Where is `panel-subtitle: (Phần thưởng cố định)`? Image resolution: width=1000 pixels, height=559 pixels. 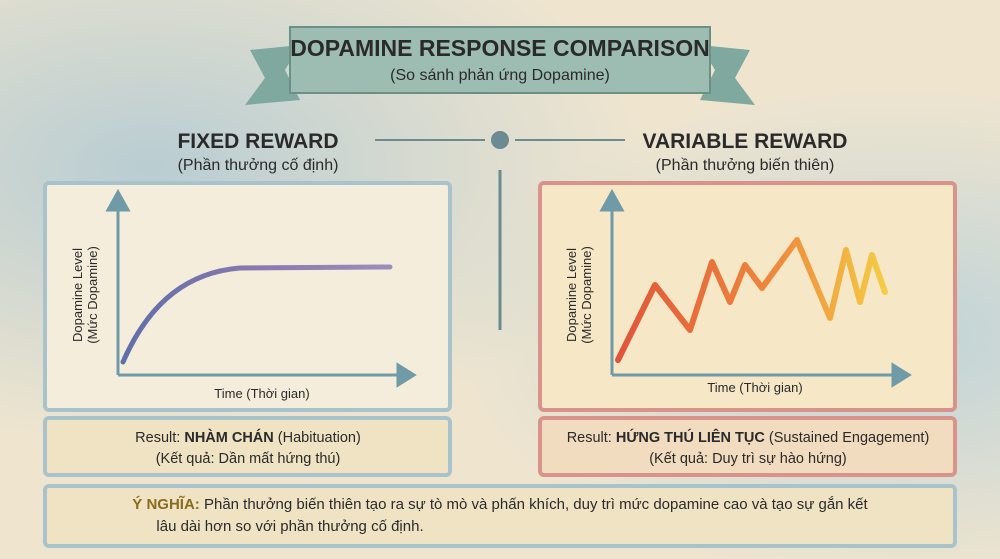 panel-subtitle: (Phần thưởng cố định) is located at coordinates (258, 165).